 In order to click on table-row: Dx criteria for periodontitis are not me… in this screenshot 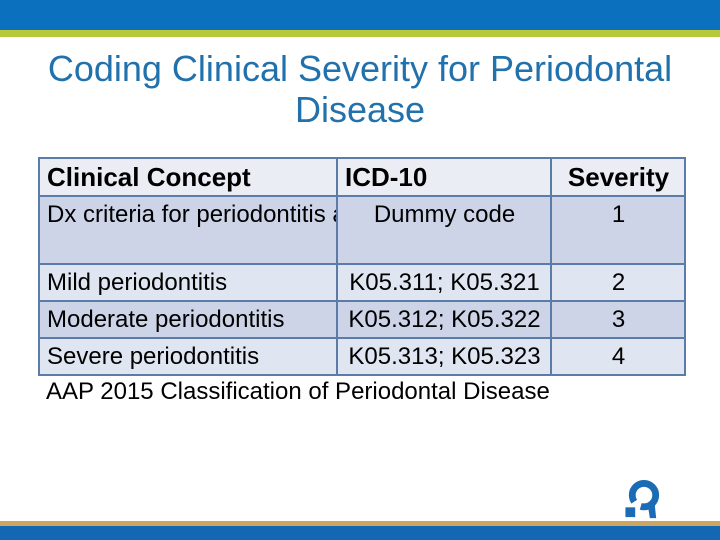, I will do `click(362, 230)`.